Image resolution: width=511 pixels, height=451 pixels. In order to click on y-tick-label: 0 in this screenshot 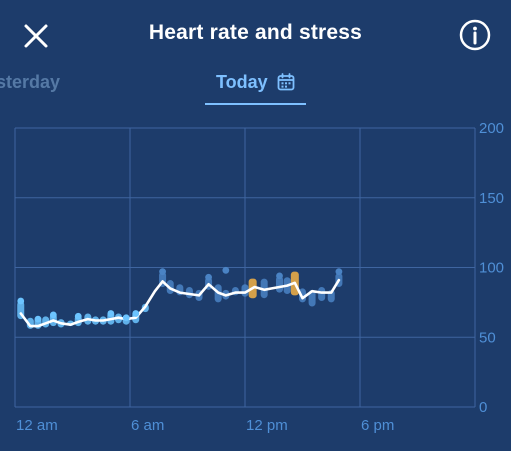, I will do `click(483, 407)`.